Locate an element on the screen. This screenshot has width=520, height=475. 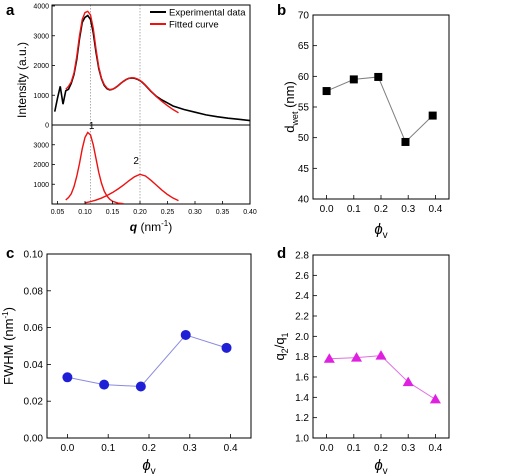
ytick-label-b-0: 40 is located at coordinates (304, 200).